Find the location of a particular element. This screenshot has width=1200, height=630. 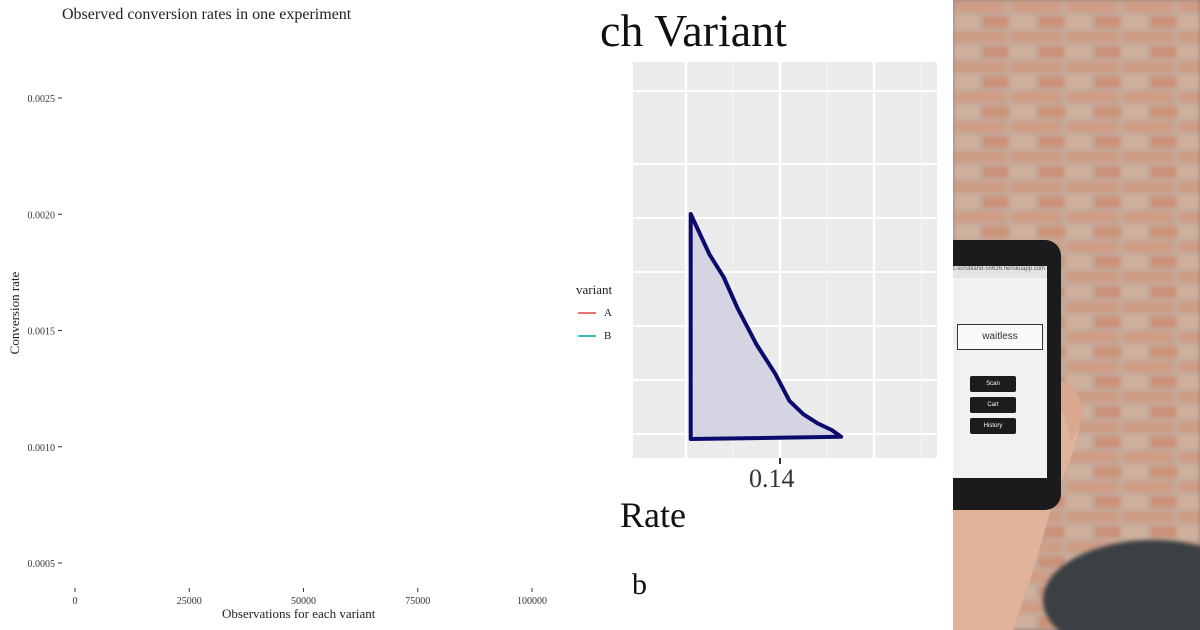

legend-item-b: B is located at coordinates (594, 336).